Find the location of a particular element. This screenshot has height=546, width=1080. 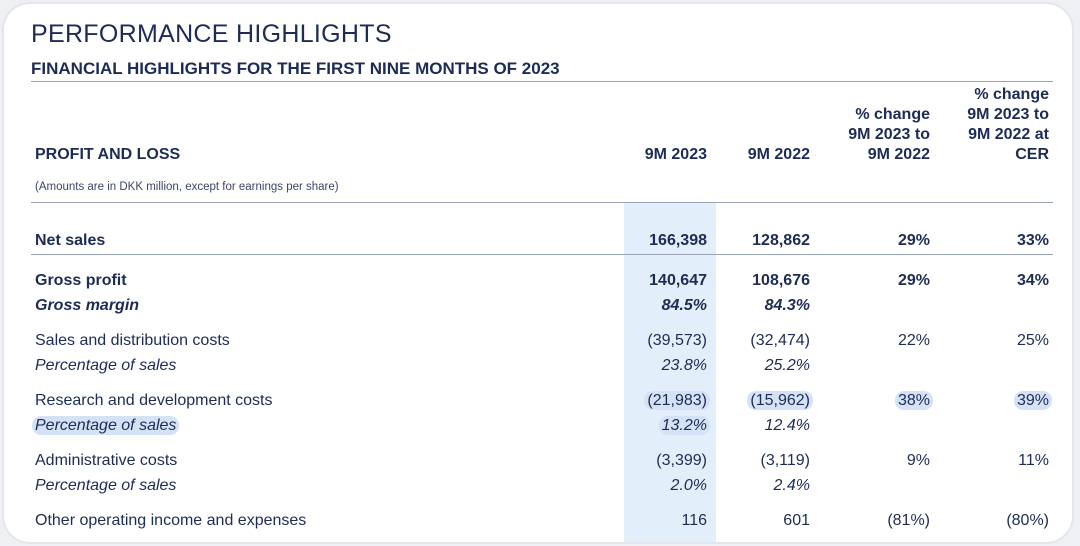

gross-margin-9m2023: 84.5% is located at coordinates (684, 305).